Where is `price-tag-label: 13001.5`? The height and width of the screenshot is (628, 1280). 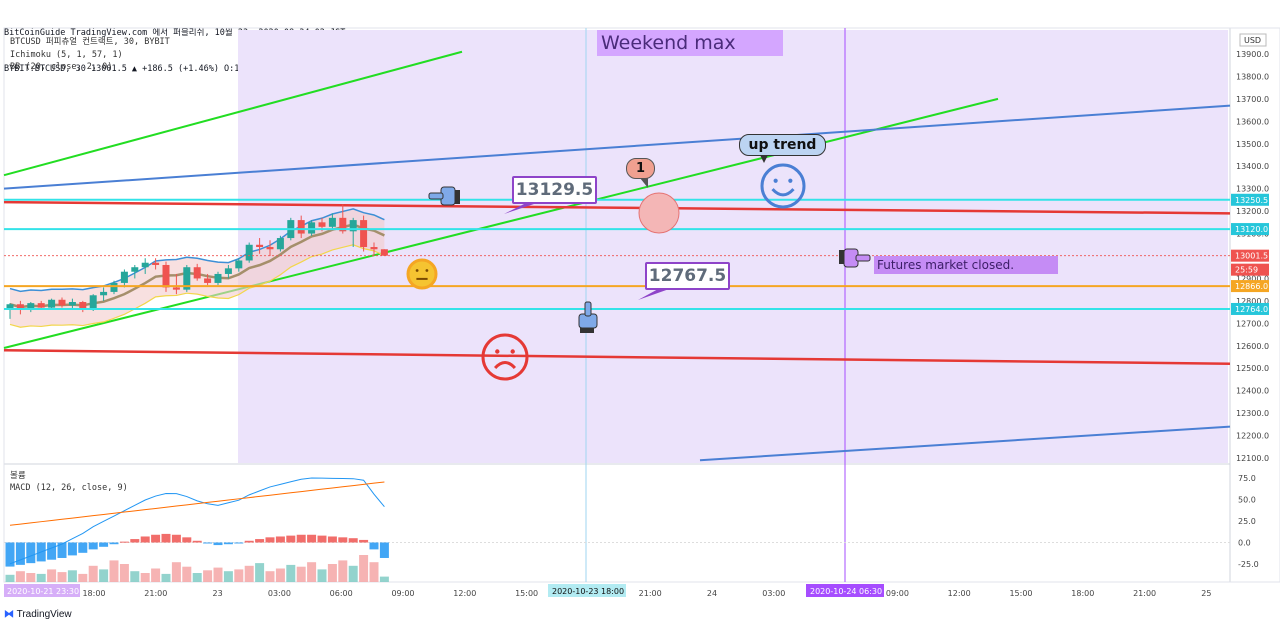 price-tag-label: 13001.5 is located at coordinates (1251, 256).